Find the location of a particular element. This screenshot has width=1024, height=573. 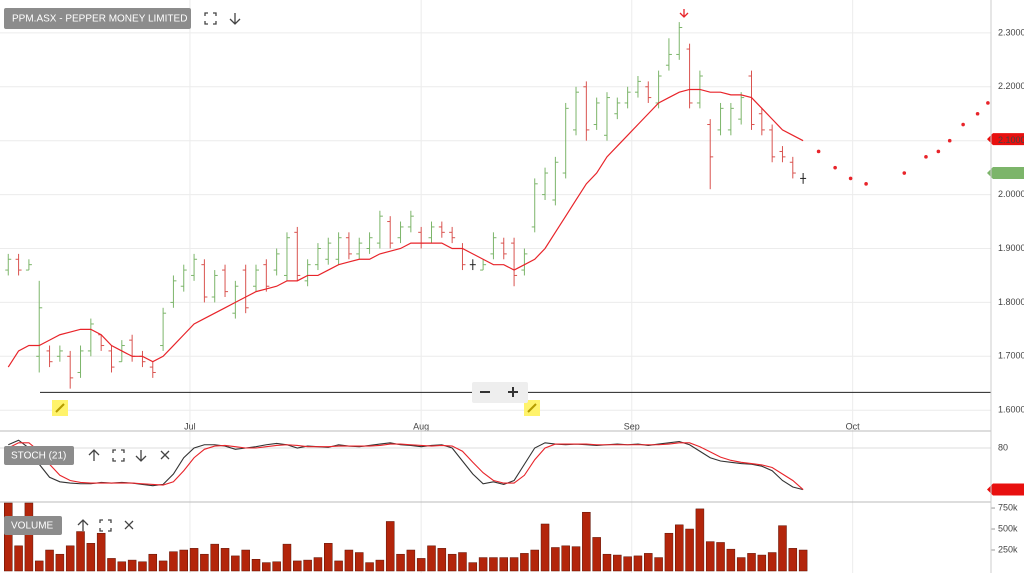

y-tick-label: 2.2000 is located at coordinates (1011, 86).